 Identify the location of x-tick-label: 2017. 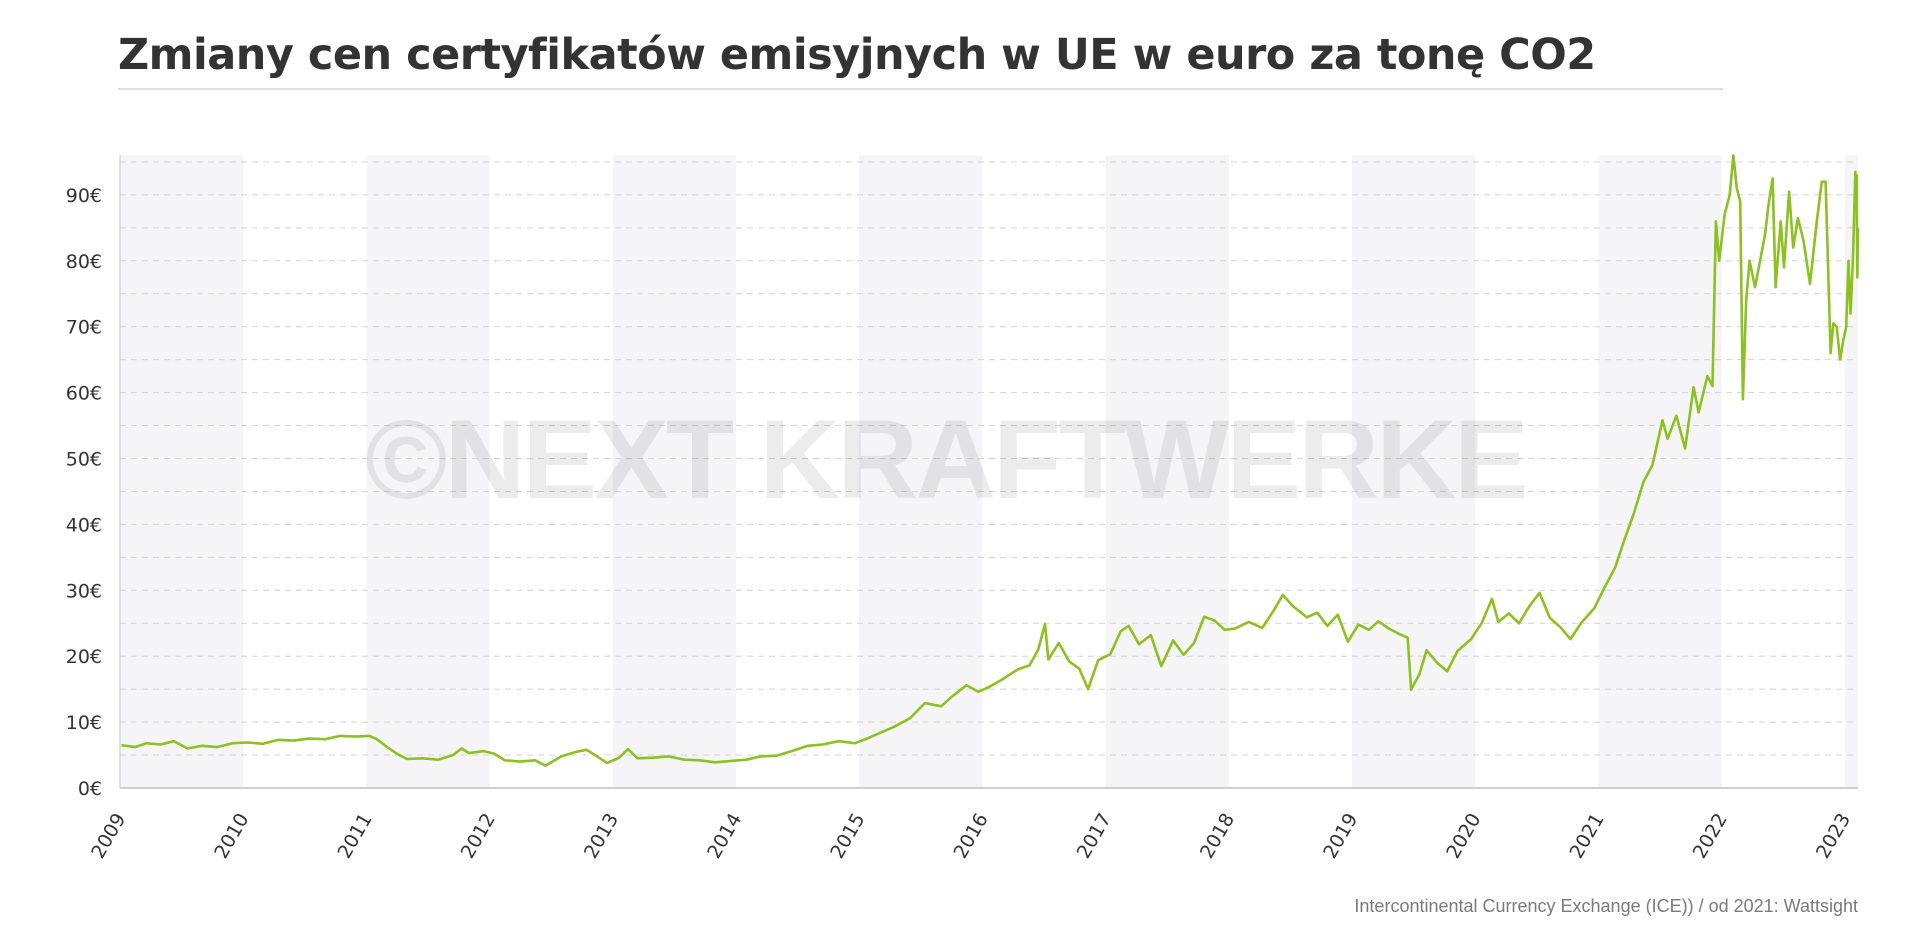
(1094, 836).